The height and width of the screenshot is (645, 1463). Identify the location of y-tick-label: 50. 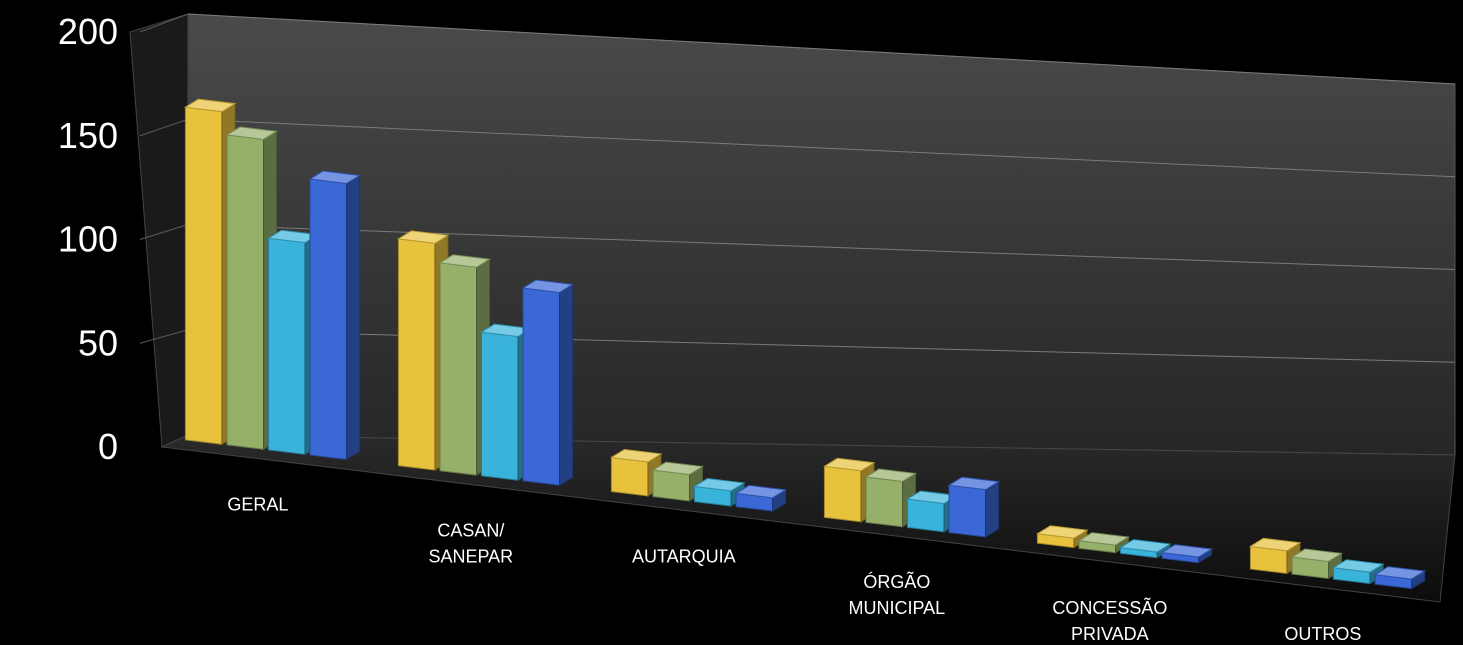
(98, 342).